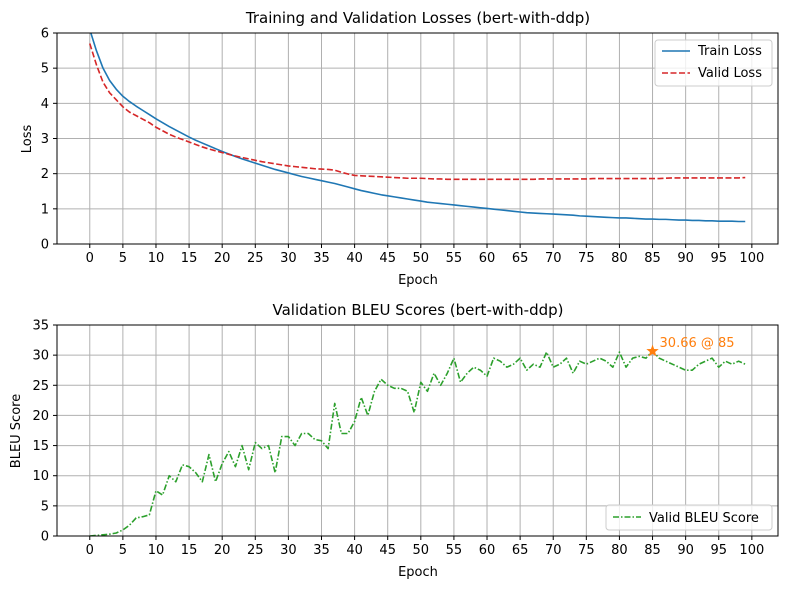  Describe the element at coordinates (40, 356) in the screenshot. I see `y-tick-label: 30` at that location.